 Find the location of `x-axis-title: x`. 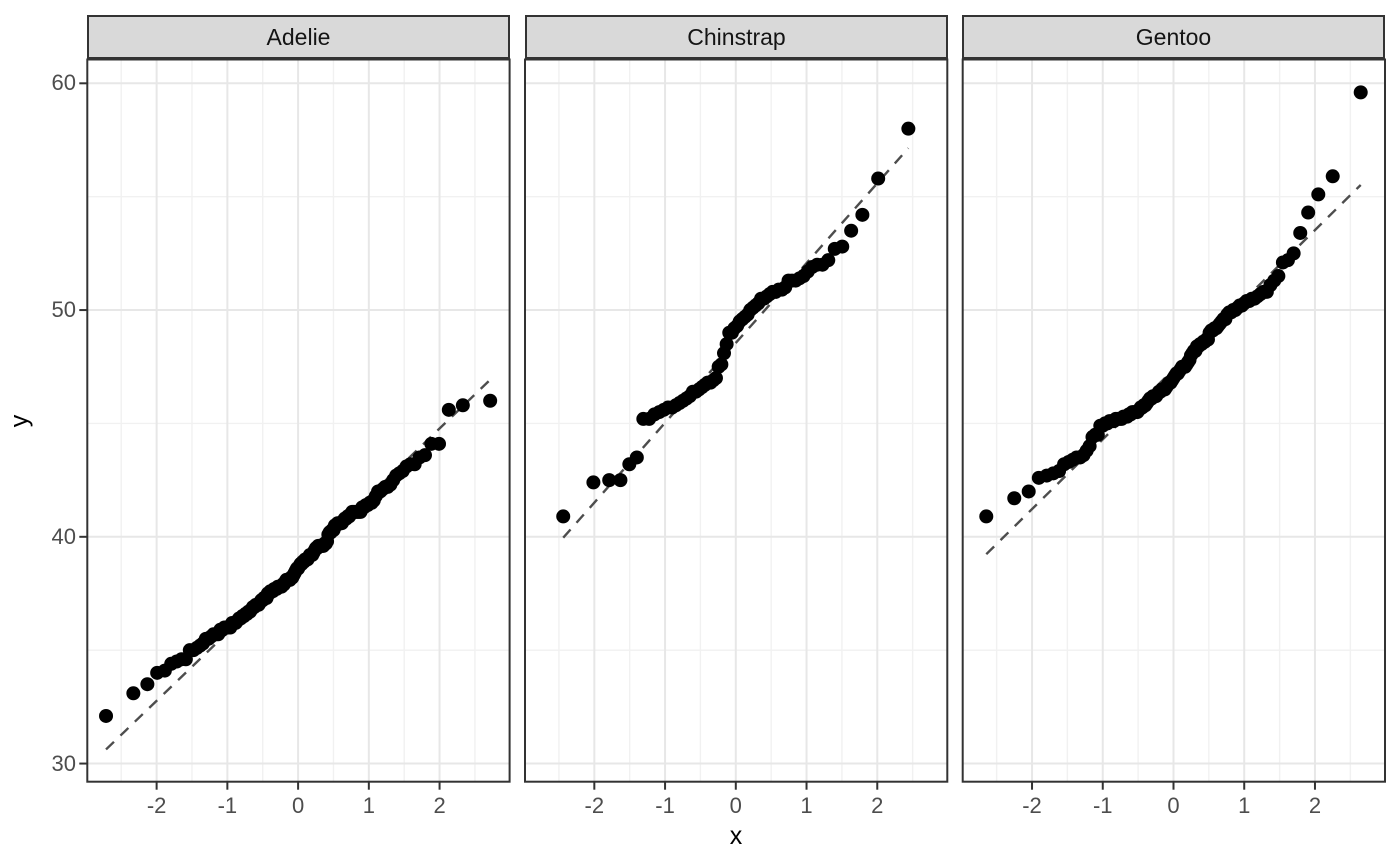

x-axis-title: x is located at coordinates (736, 836).